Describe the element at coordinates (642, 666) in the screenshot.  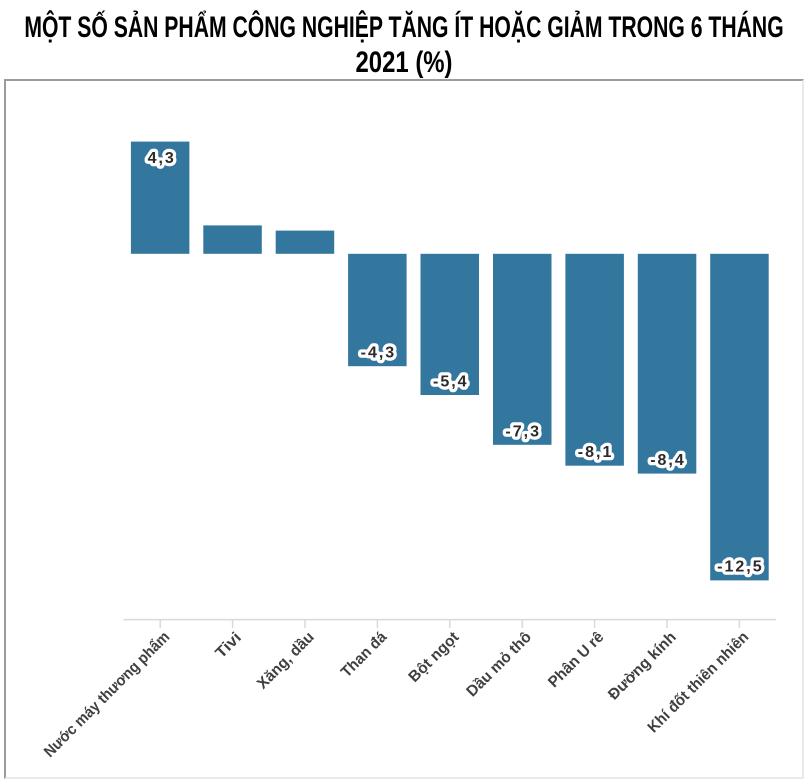
I see `svg-text: Đường kính` at that location.